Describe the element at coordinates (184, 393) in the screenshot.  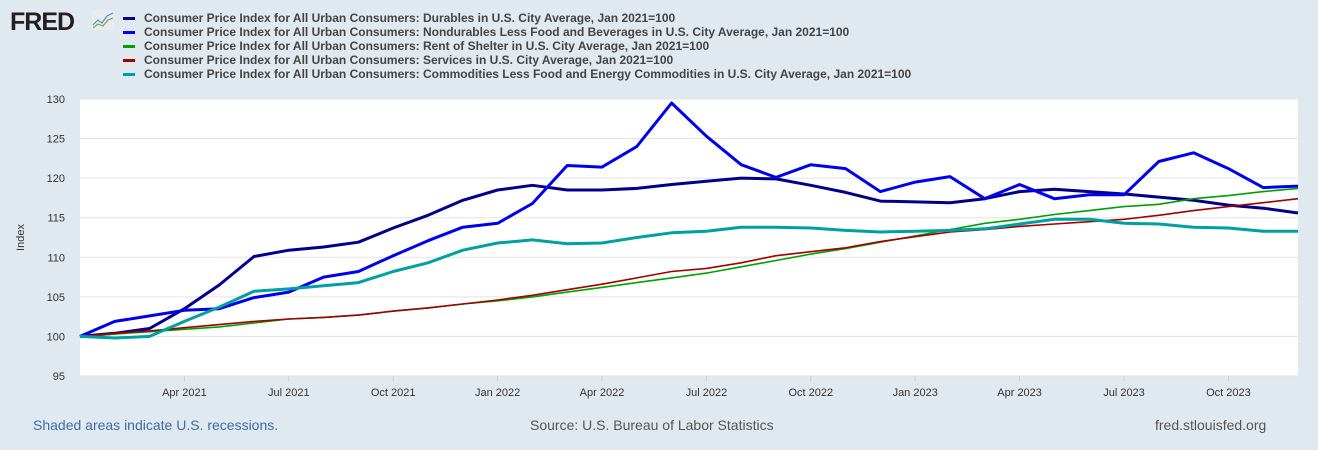
I see `x-tick-label: Apr 2021` at that location.